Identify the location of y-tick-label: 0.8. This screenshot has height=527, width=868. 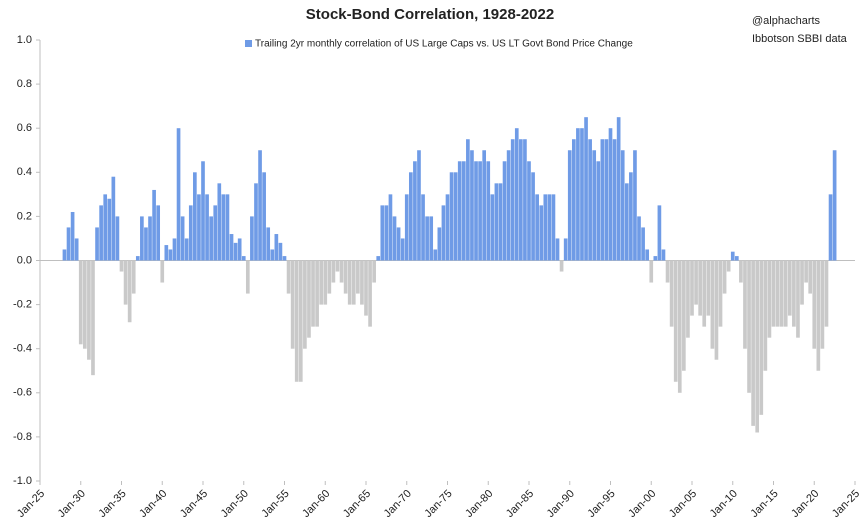
(24, 84).